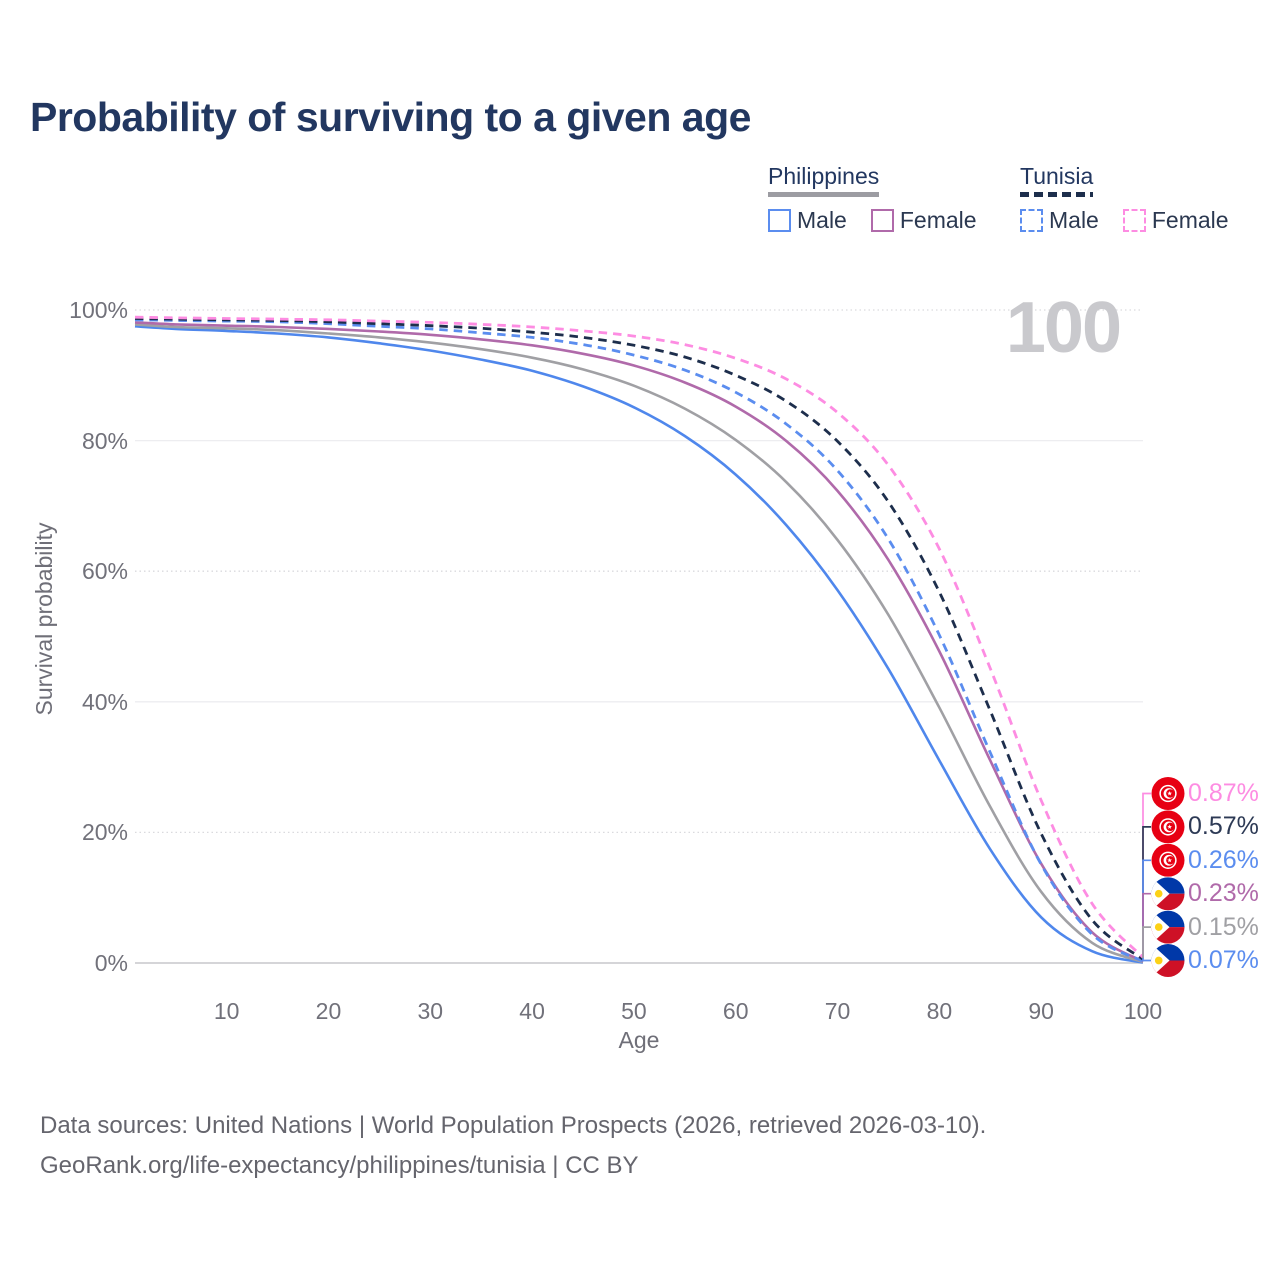 This screenshot has height=1280, width=1280. I want to click on legend-country-philippines: Philippines, so click(824, 180).